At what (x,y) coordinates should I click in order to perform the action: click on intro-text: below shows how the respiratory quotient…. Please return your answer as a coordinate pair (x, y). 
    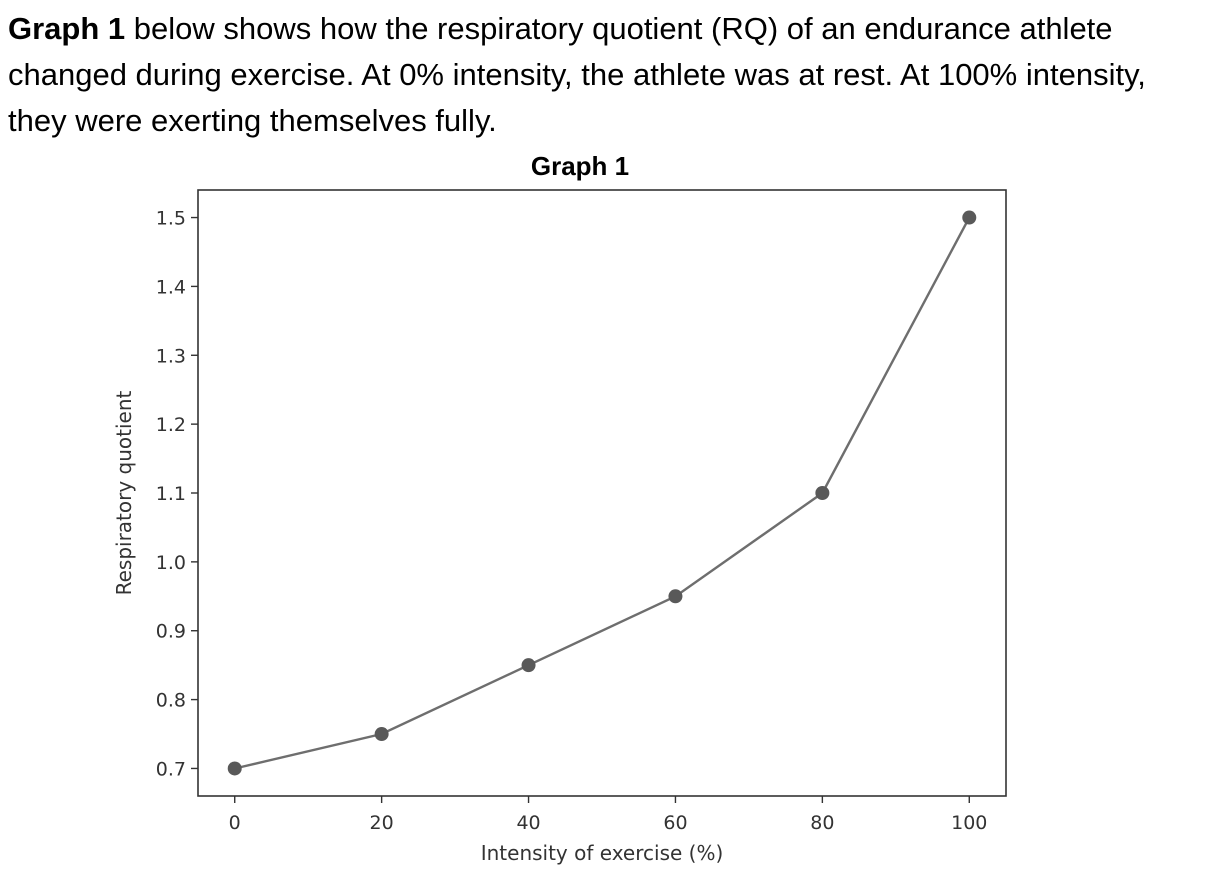
    Looking at the image, I should click on (577, 74).